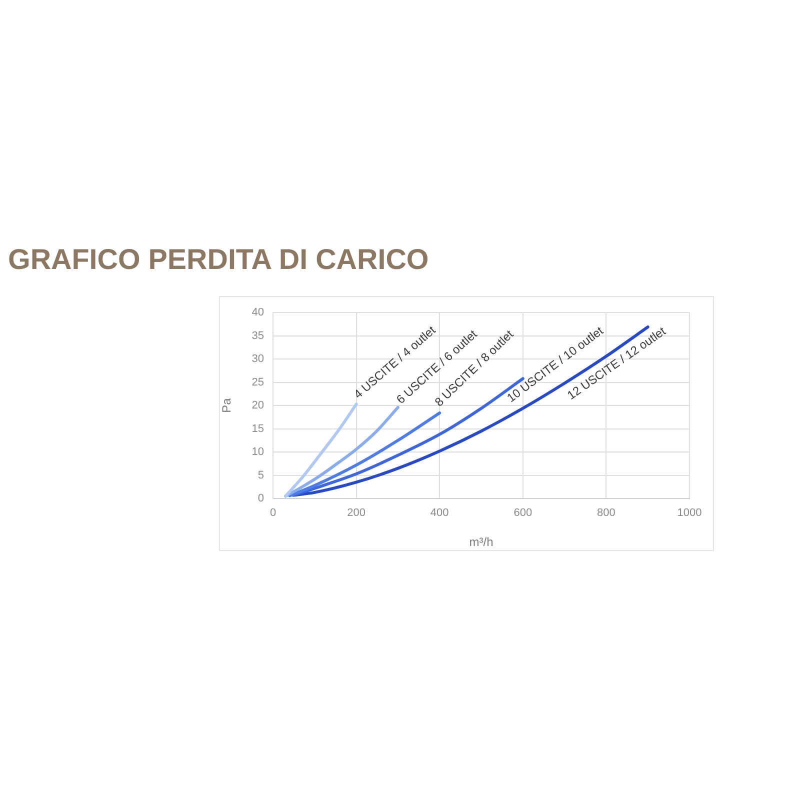 This screenshot has height=800, width=800. What do you see at coordinates (273, 513) in the screenshot?
I see `x-tick-label: 0` at bounding box center [273, 513].